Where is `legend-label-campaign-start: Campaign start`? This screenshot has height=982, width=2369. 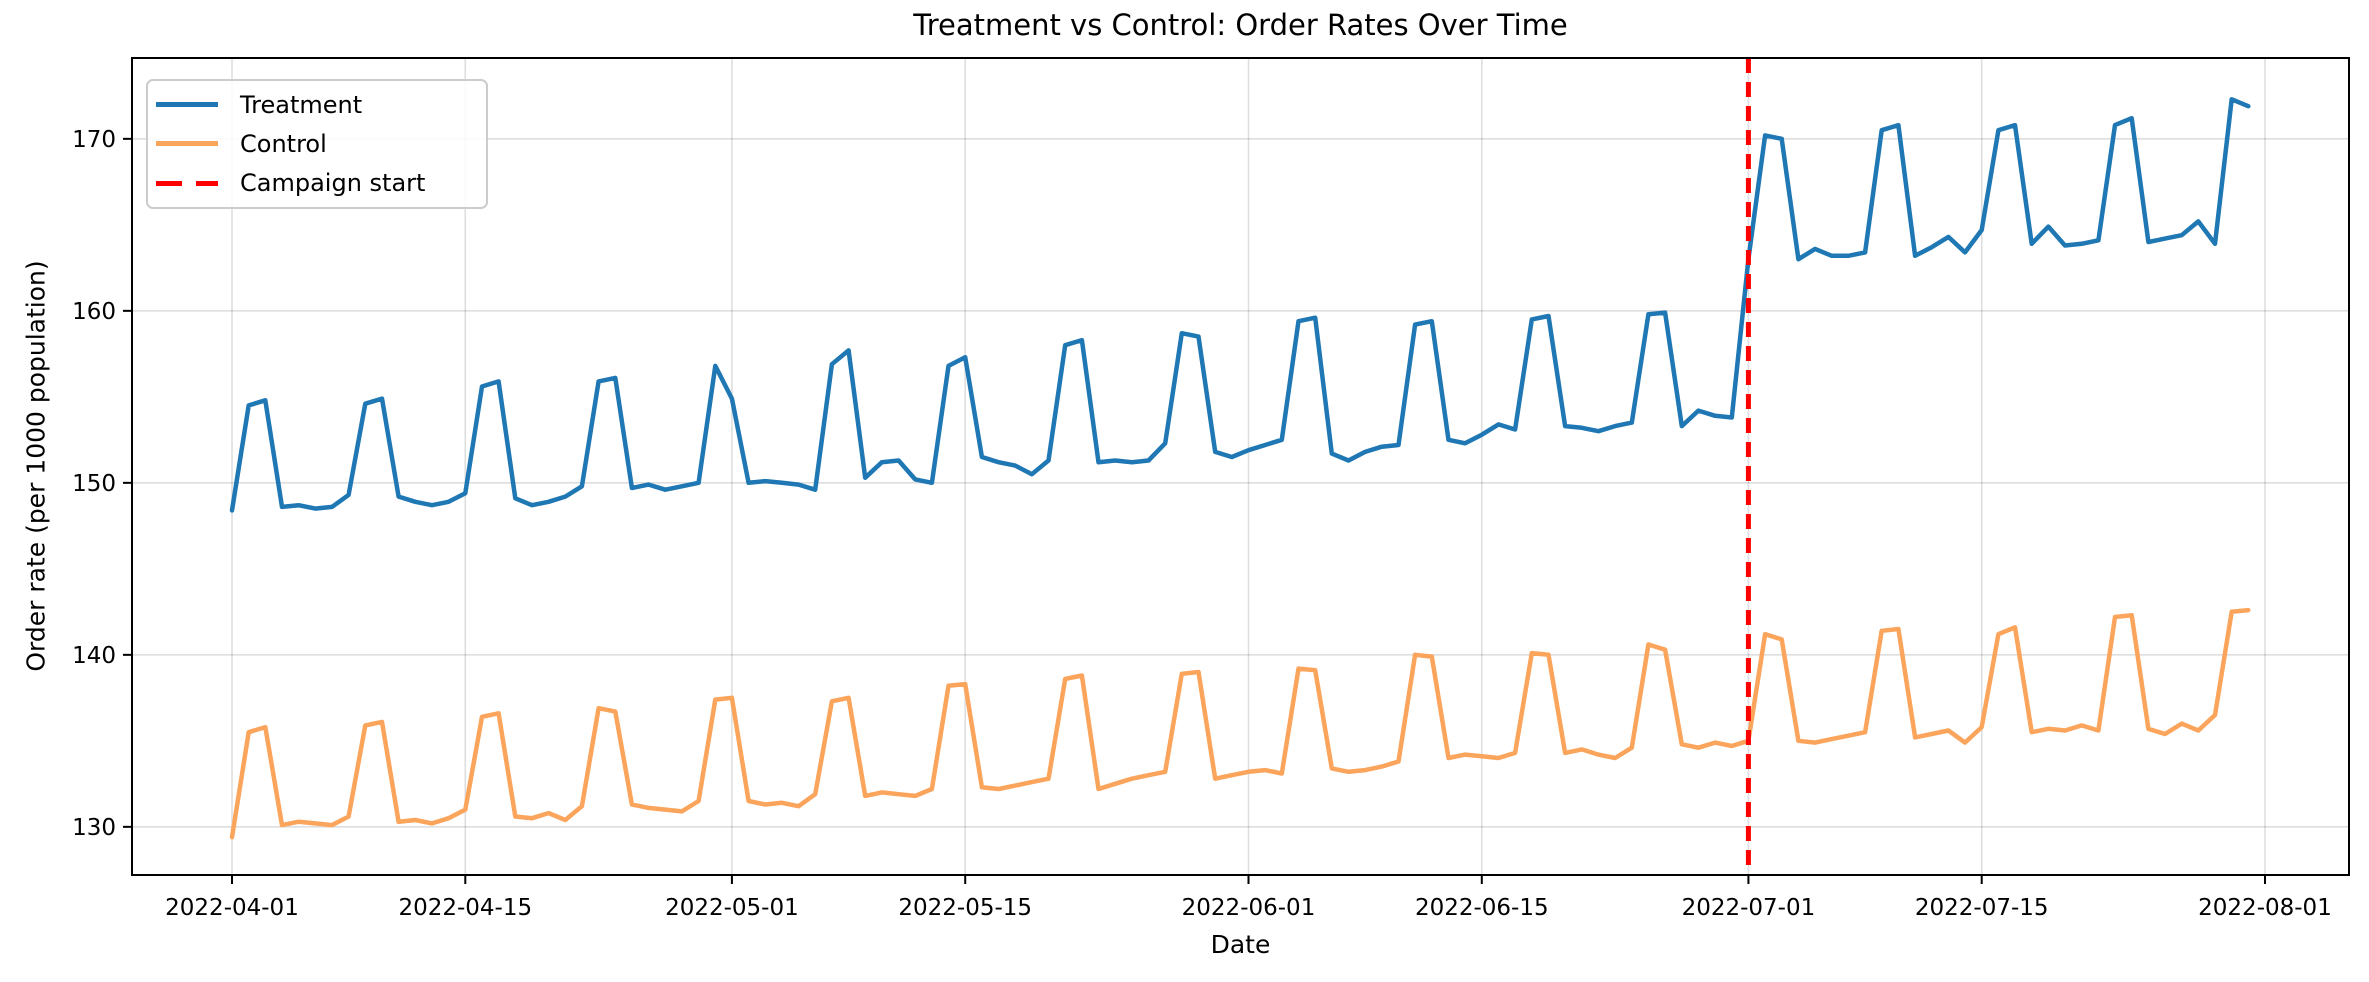 legend-label-campaign-start: Campaign start is located at coordinates (333, 183).